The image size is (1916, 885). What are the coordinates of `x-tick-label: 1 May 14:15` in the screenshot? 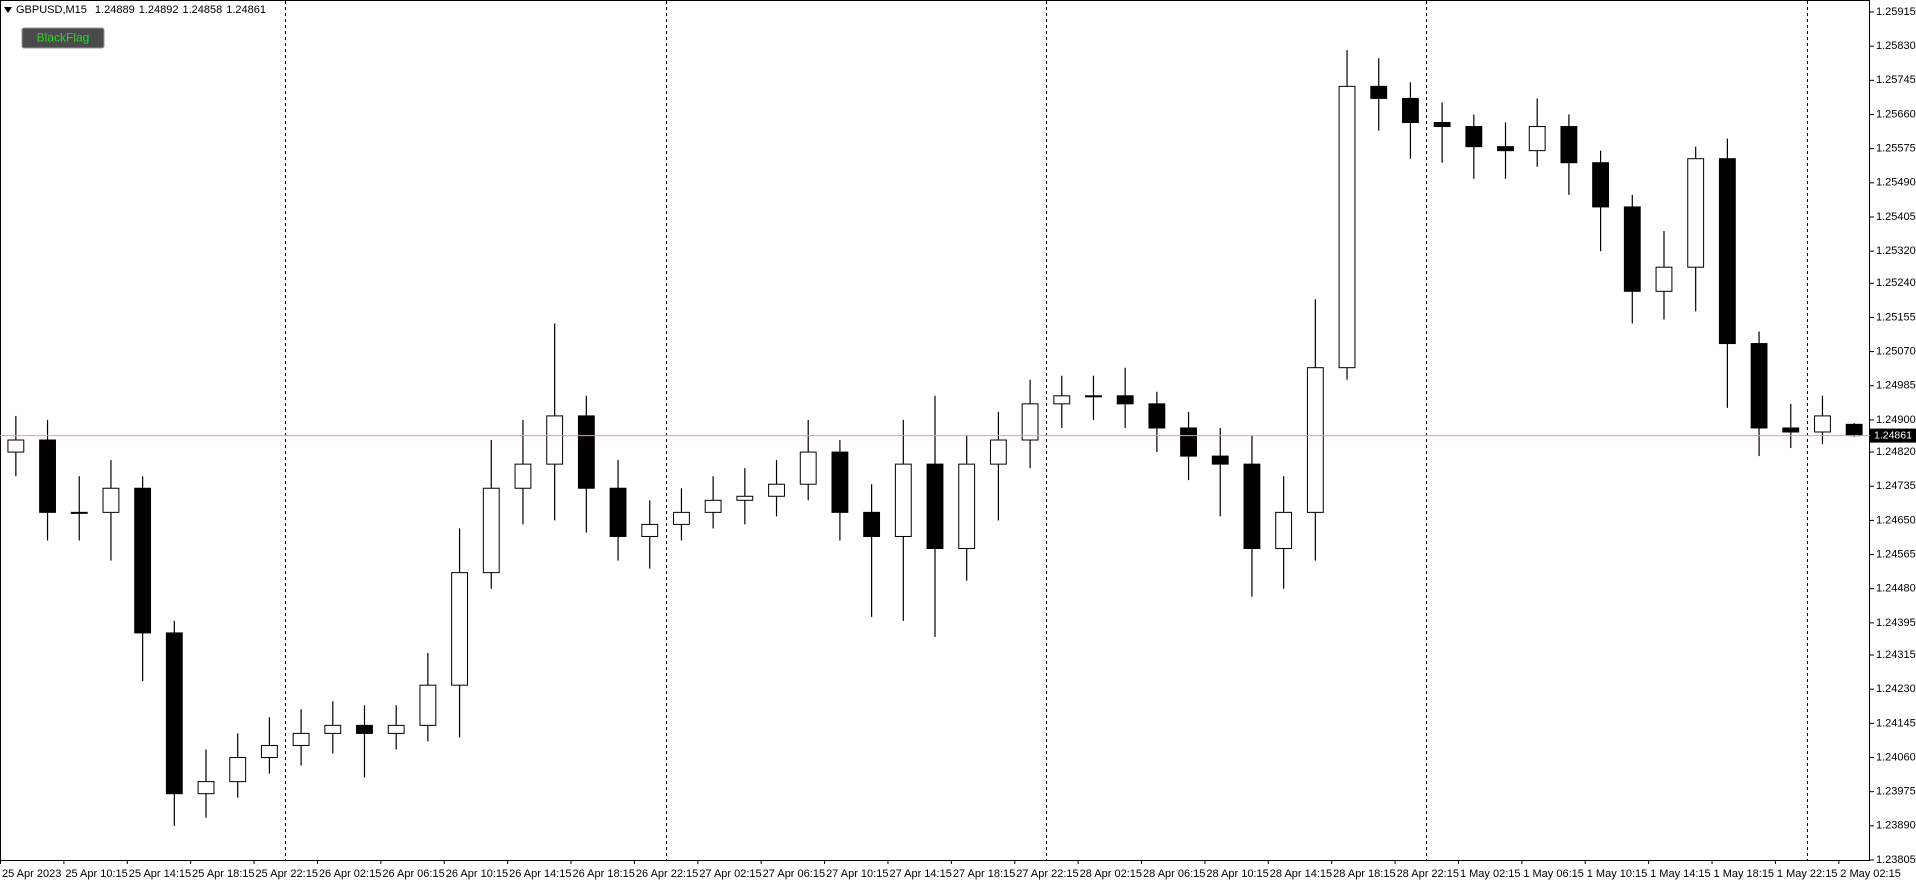 It's located at (1680, 874).